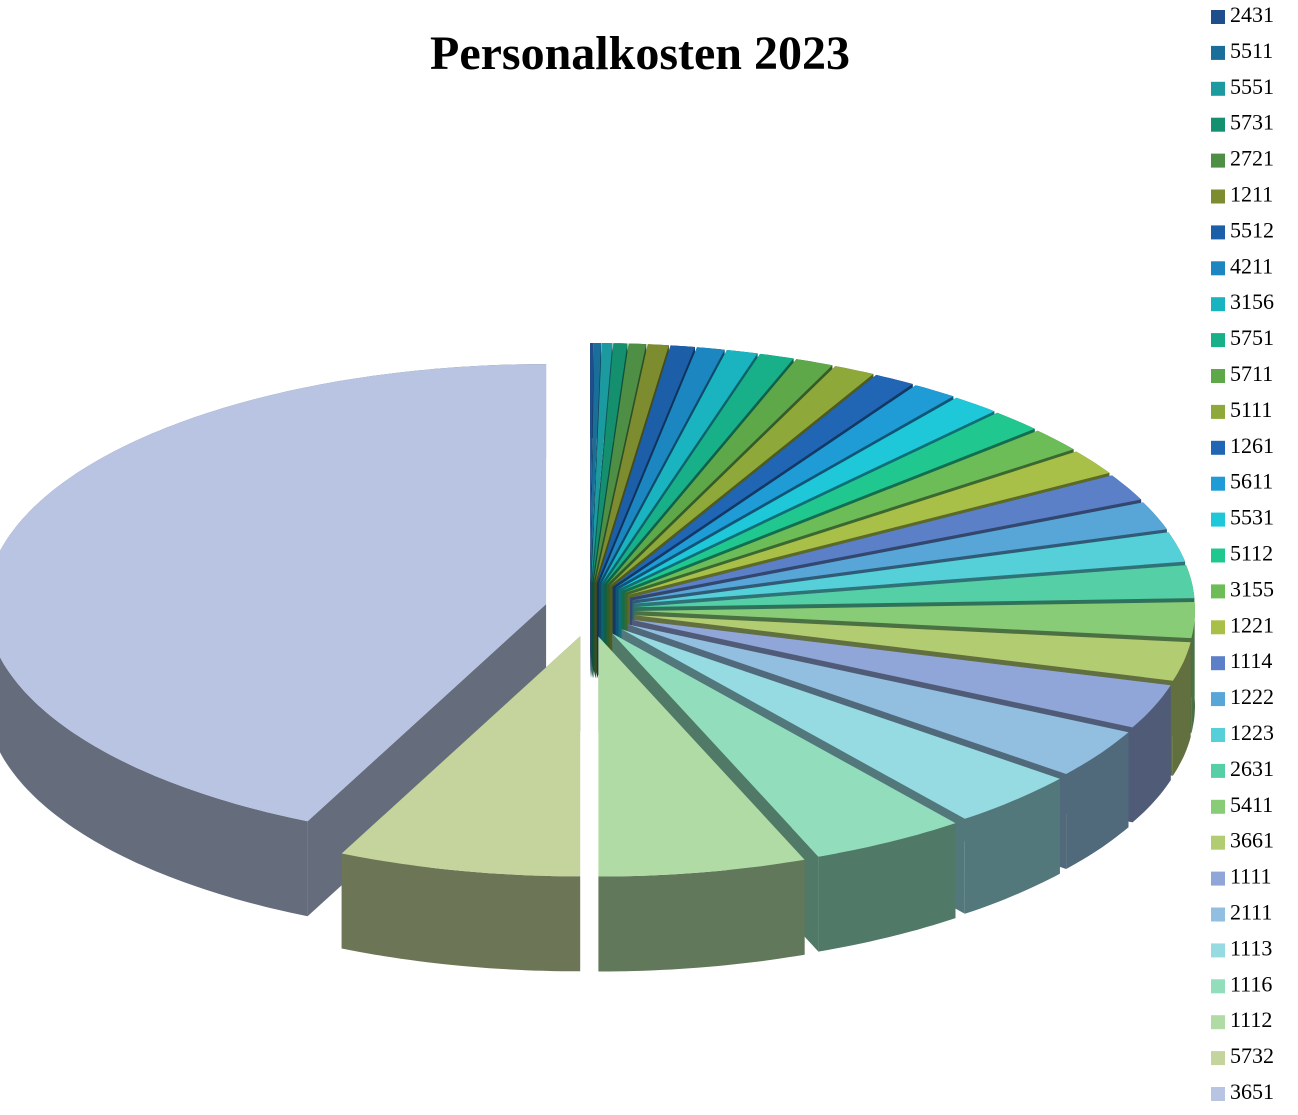 This screenshot has width=1298, height=1115. I want to click on legend-label: 5111, so click(1251, 409).